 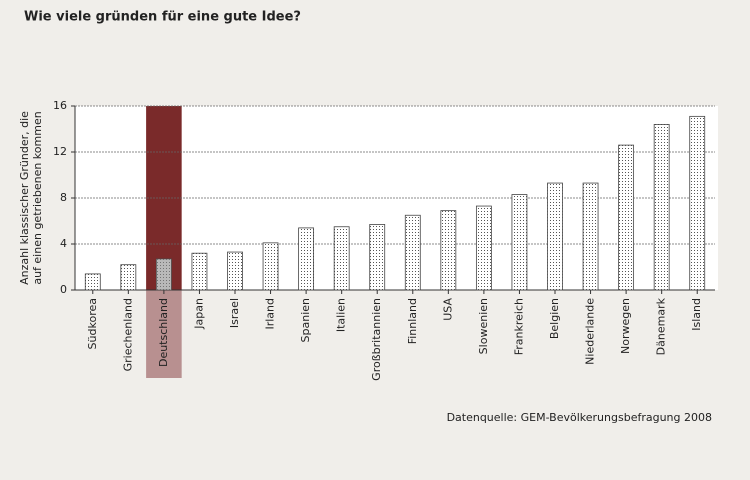 What do you see at coordinates (305, 320) in the screenshot?
I see `x-tick-label: Spanien` at bounding box center [305, 320].